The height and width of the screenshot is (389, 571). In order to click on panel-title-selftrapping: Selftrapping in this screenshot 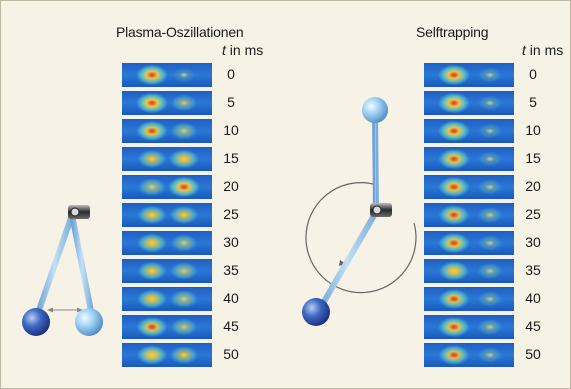, I will do `click(452, 32)`.